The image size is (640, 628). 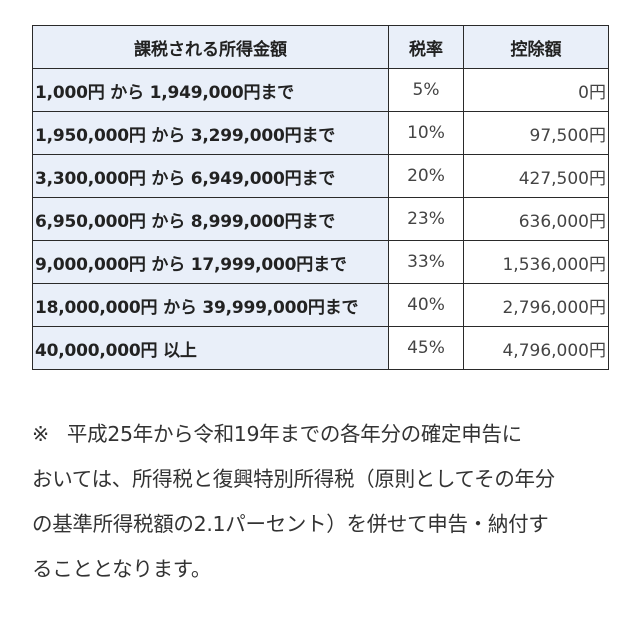 I want to click on deduction-cell: 97,500円, so click(x=536, y=133).